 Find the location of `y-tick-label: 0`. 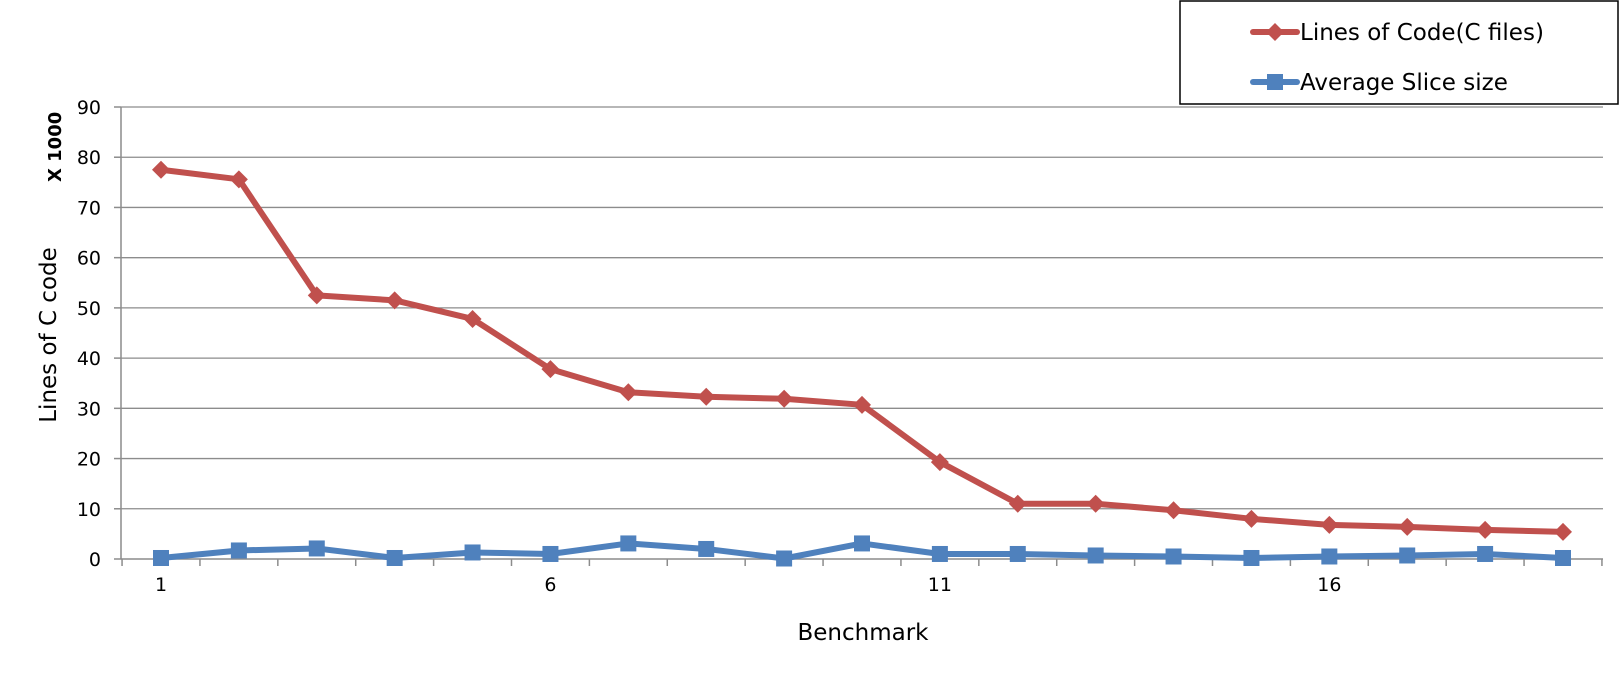

y-tick-label: 0 is located at coordinates (95, 560).